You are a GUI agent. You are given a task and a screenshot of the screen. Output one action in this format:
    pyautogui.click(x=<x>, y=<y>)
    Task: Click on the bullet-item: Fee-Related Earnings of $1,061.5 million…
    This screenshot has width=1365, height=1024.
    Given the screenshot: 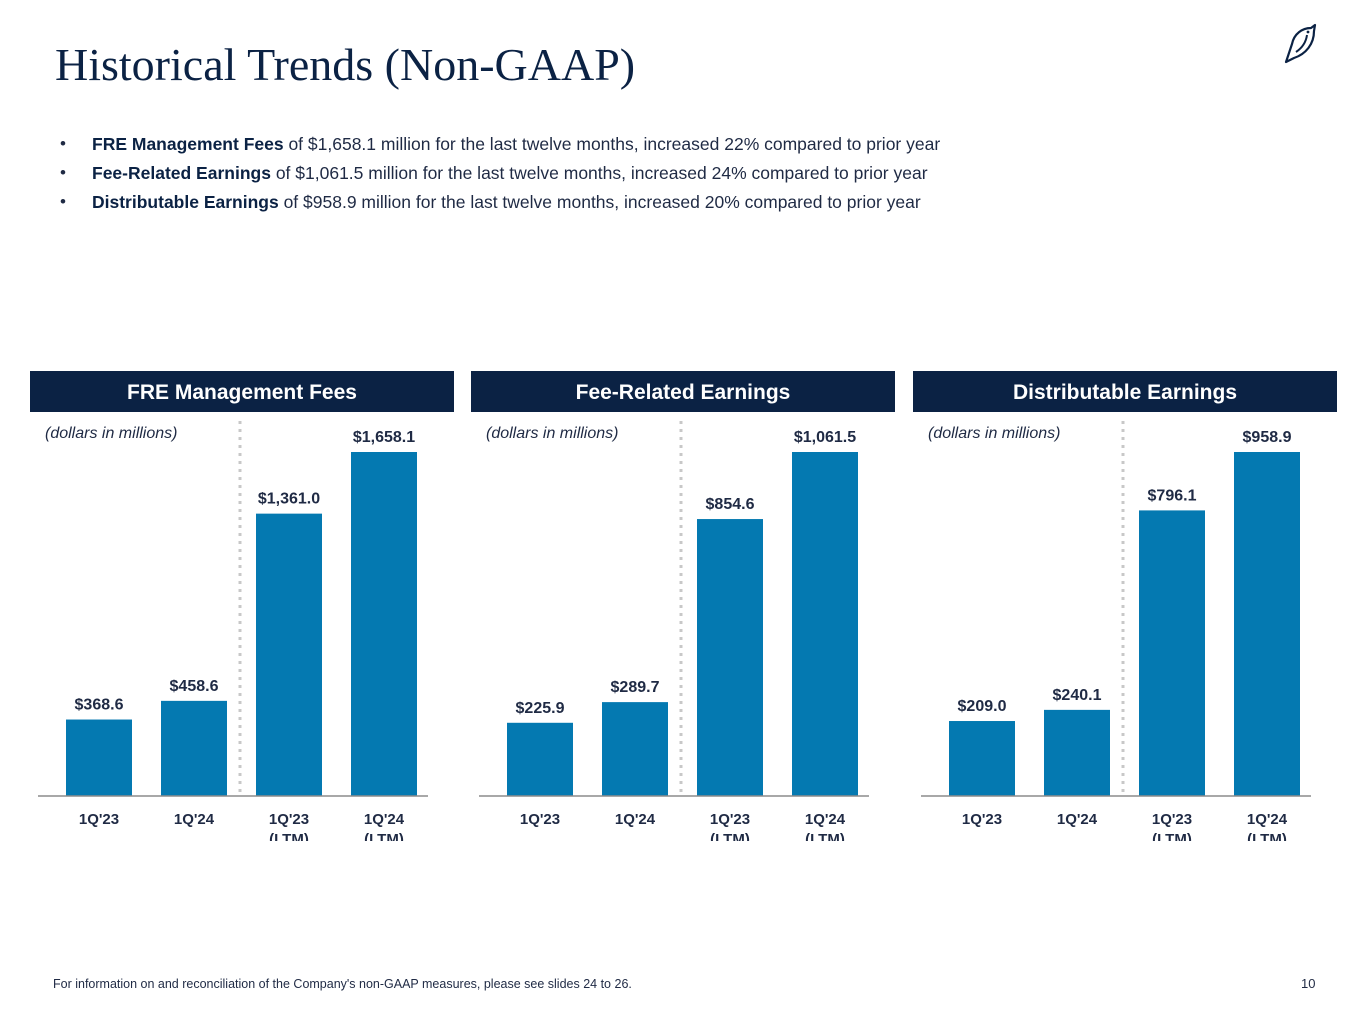 What is the action you would take?
    pyautogui.click(x=500, y=175)
    